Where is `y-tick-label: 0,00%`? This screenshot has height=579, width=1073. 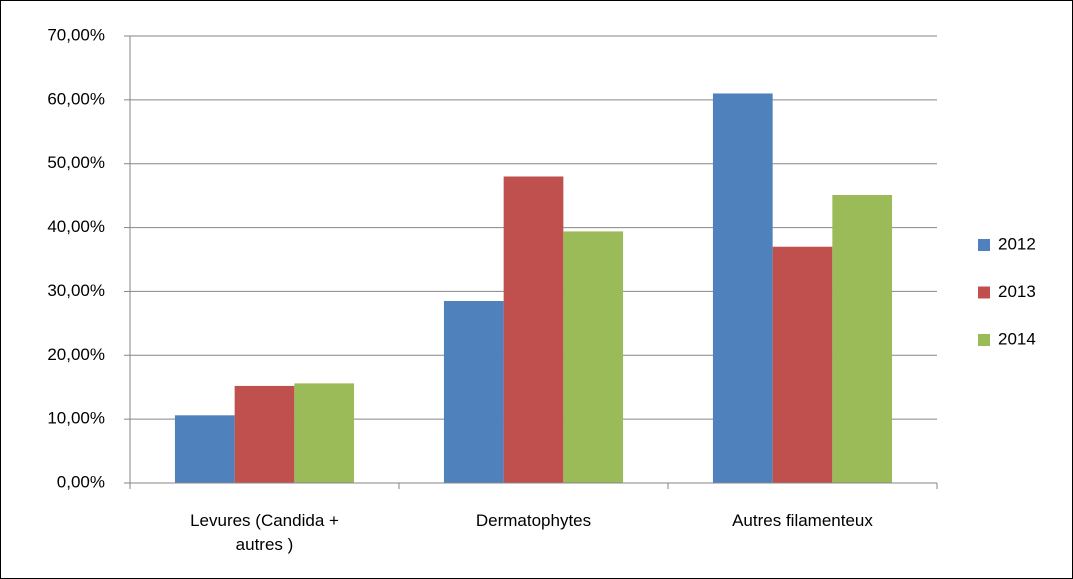 y-tick-label: 0,00% is located at coordinates (81, 481).